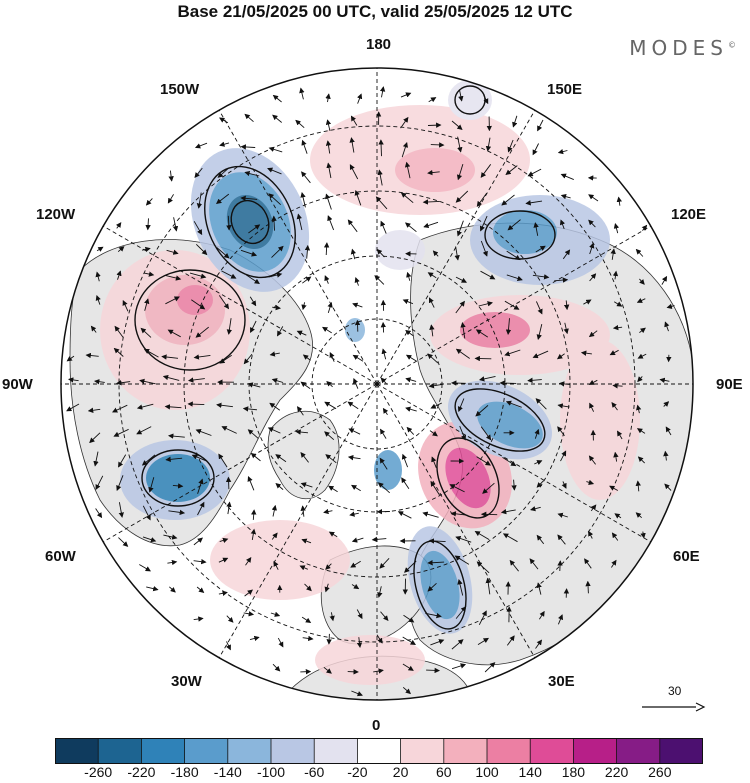  What do you see at coordinates (510, 425) in the screenshot?
I see `negative-anomaly-siberia-east` at bounding box center [510, 425].